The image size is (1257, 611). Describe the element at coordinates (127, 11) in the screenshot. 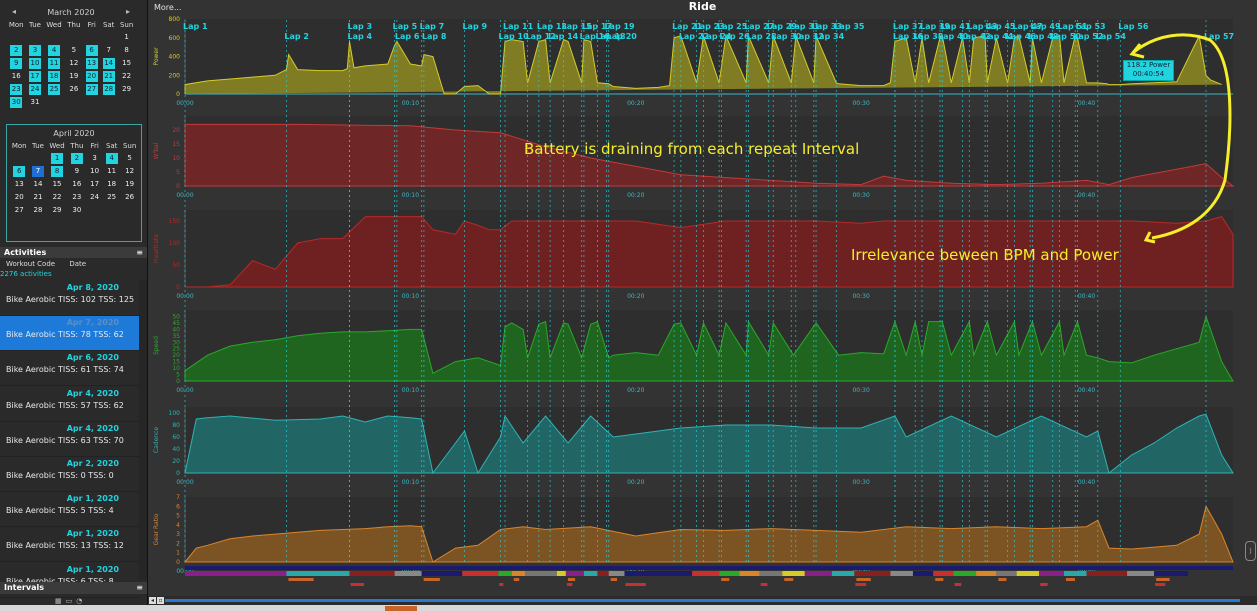

I see `next-month-icon: ▸` at that location.